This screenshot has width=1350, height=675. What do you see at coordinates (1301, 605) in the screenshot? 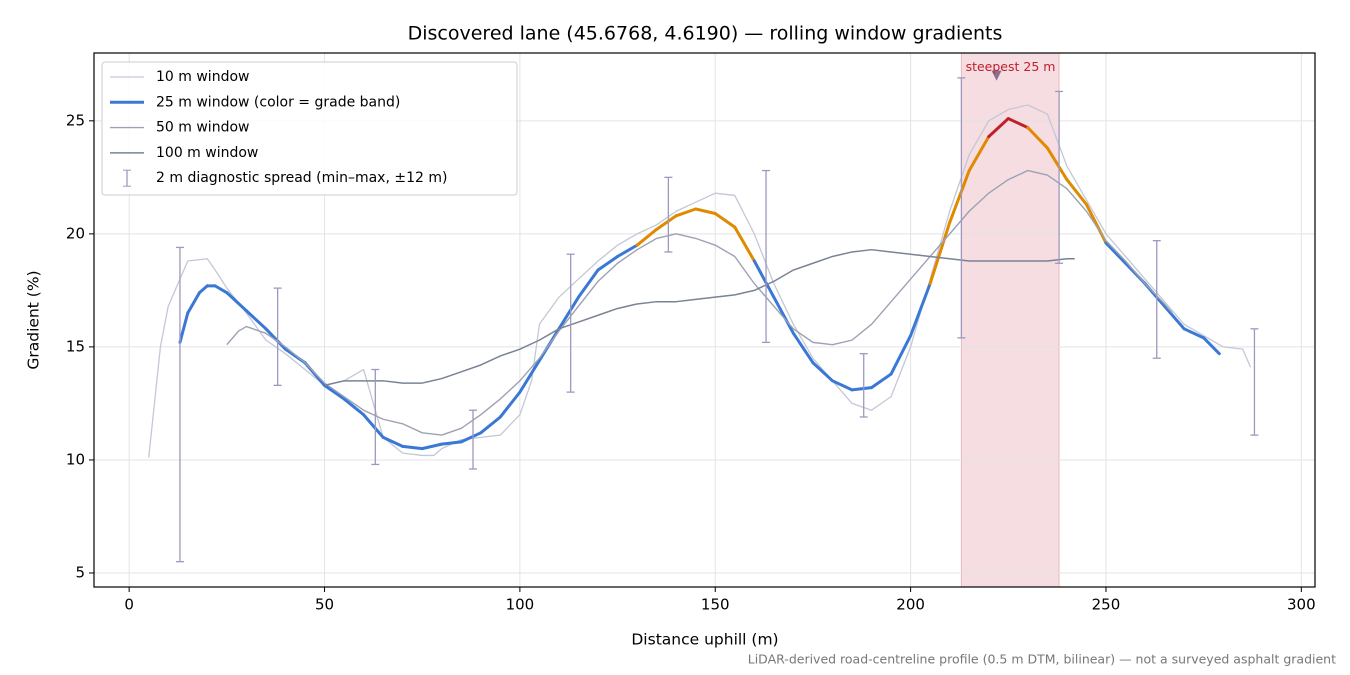
I see `x-tick-label: 300` at bounding box center [1301, 605].